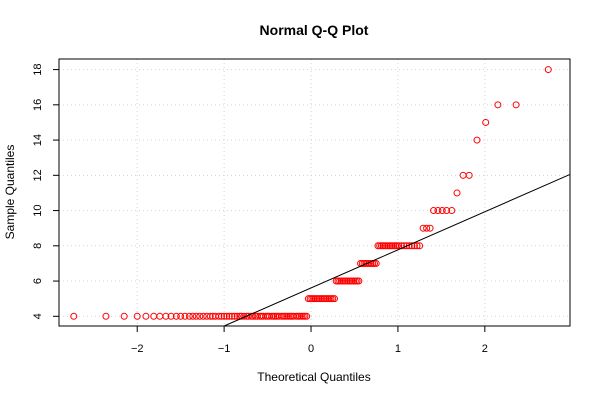 The width and height of the screenshot is (599, 400). What do you see at coordinates (309, 340) in the screenshot?
I see `x-axis: −2 −1 0 1 2` at bounding box center [309, 340].